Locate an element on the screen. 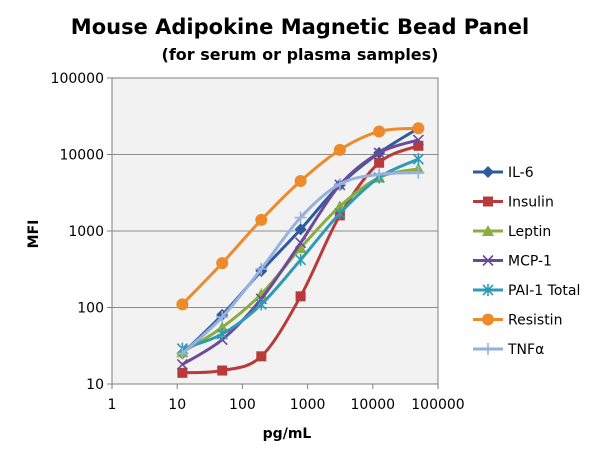 The image size is (600, 457). y-tick-label: 1000 is located at coordinates (86, 232).